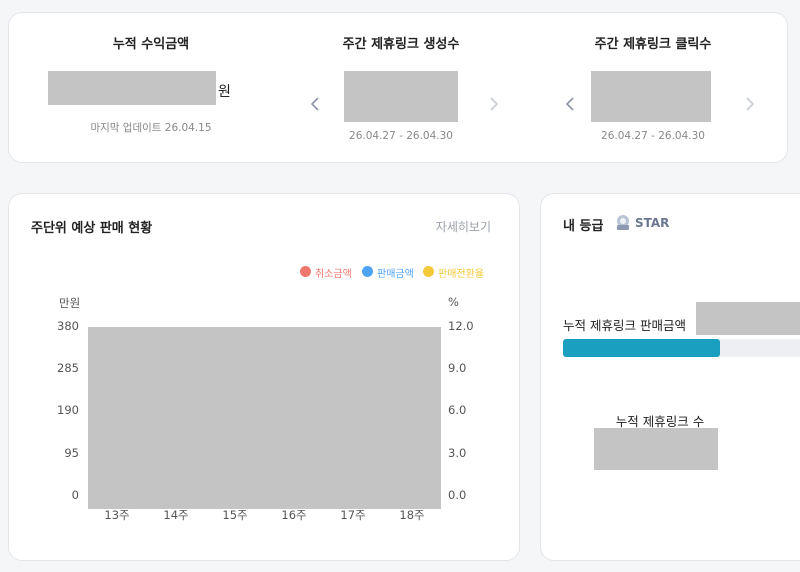 Image resolution: width=800 pixels, height=572 pixels. I want to click on legend-label: 취소금액, so click(333, 274).